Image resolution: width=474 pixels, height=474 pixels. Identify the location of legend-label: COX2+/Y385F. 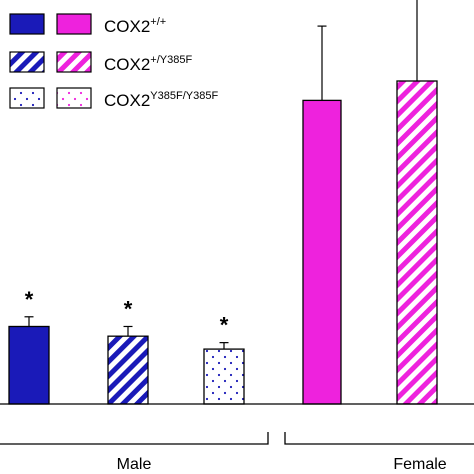
(148, 64).